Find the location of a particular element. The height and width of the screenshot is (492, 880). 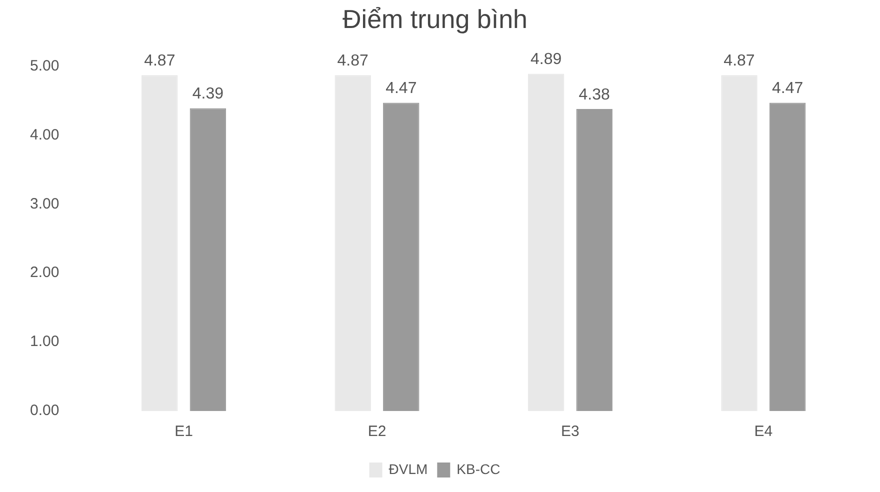

y-tick-label: 4.00 is located at coordinates (45, 135).